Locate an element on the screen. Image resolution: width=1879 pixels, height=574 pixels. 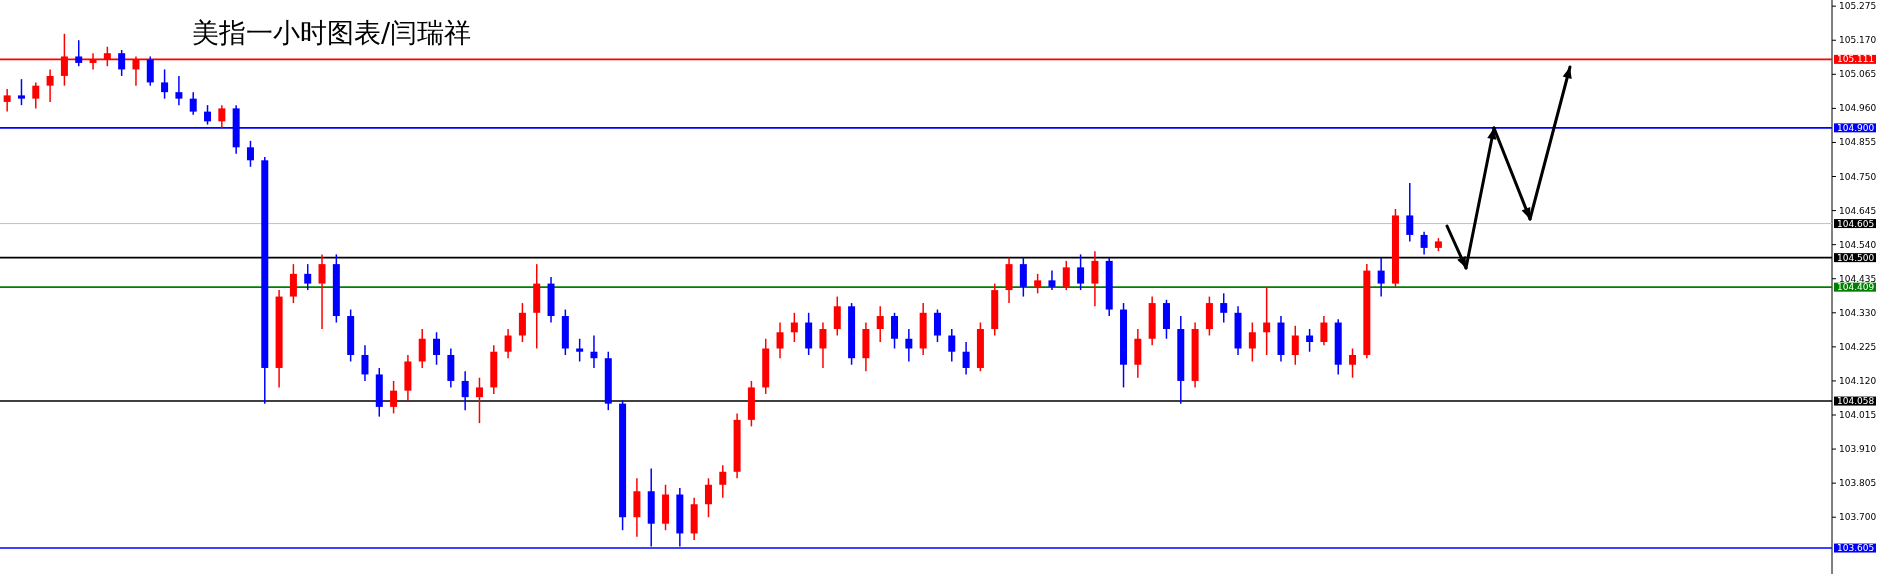
title: 美指一小时图表/闫瑞祥 is located at coordinates (332, 32).